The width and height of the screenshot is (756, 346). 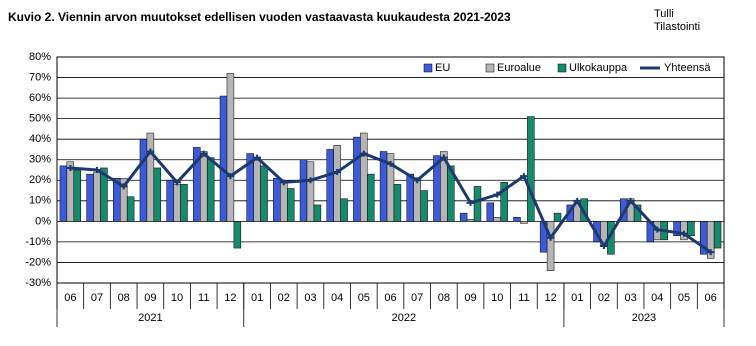 I want to click on y-tick-label: -10%, so click(x=38, y=242).